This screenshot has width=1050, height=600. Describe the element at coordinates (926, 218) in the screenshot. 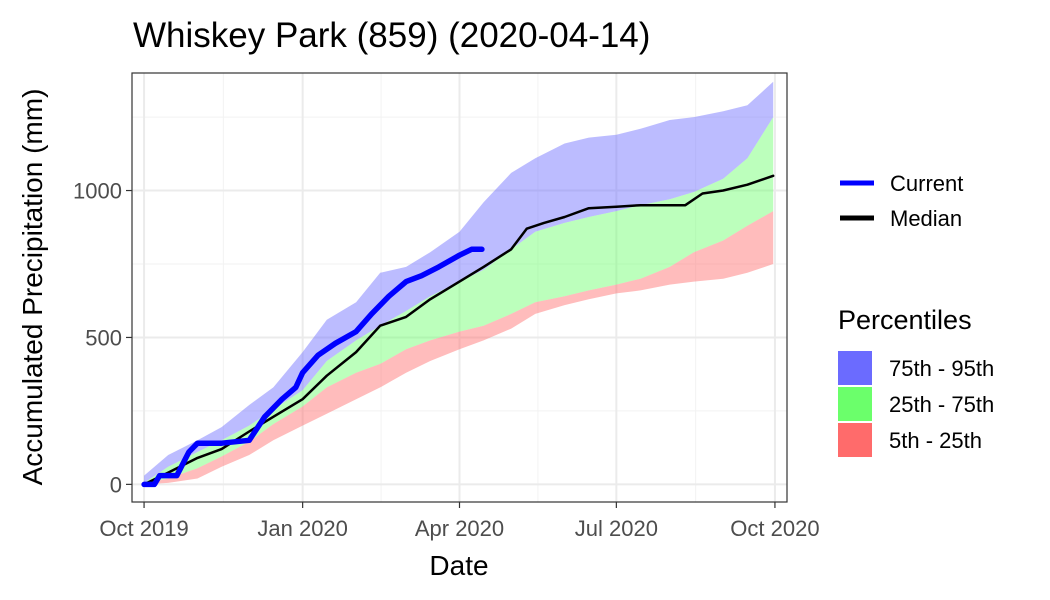

I see `legend-label-median: Median` at that location.